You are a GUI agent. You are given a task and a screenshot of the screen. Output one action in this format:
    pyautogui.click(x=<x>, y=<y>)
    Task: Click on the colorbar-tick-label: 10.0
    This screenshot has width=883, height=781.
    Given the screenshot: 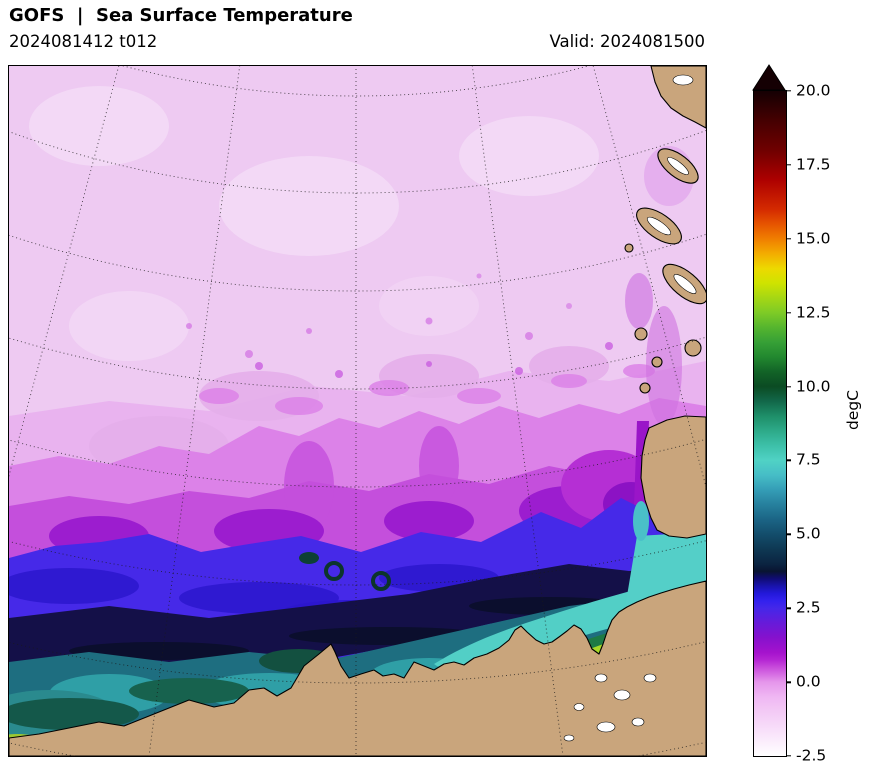 What is the action you would take?
    pyautogui.click(x=813, y=385)
    